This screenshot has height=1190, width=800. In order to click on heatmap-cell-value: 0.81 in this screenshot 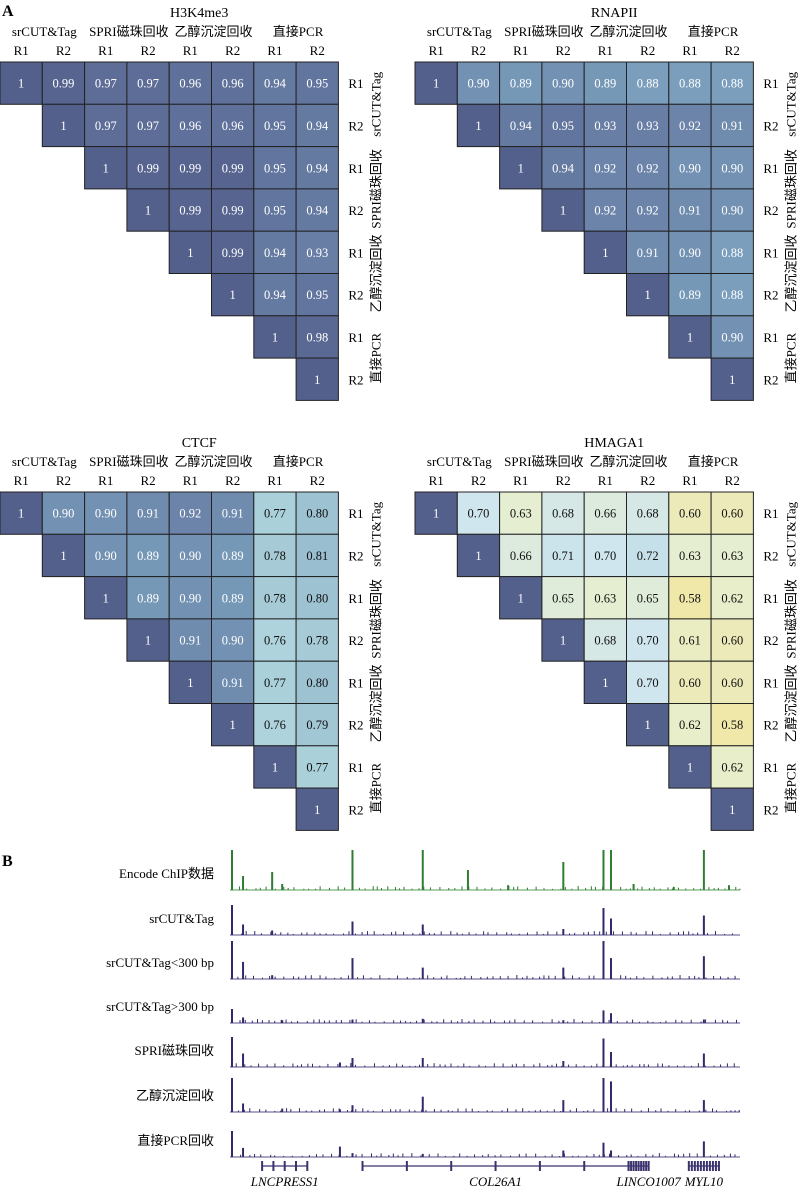, I will do `click(317, 556)`.